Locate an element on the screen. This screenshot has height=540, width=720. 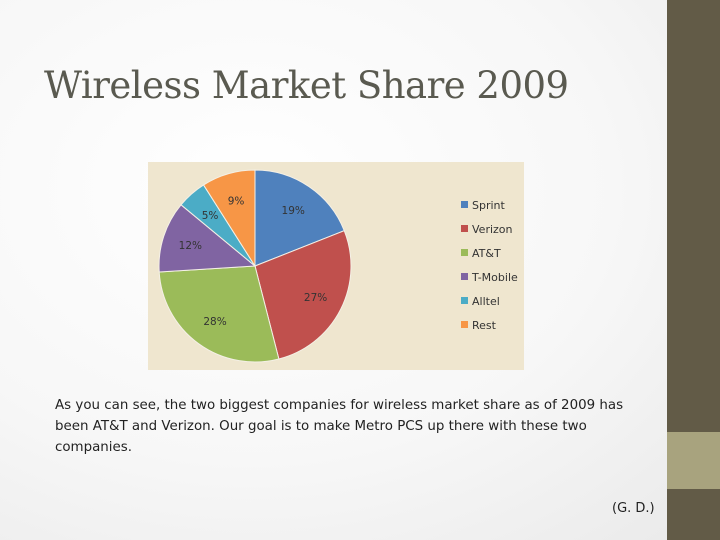
sidebar-decoration-top is located at coordinates (693, 216).